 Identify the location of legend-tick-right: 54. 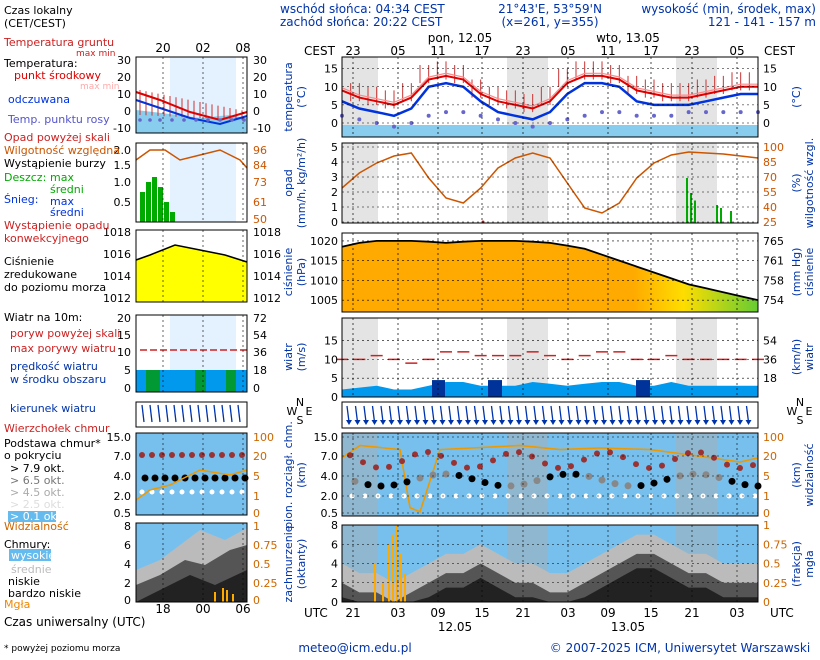
(260, 335).